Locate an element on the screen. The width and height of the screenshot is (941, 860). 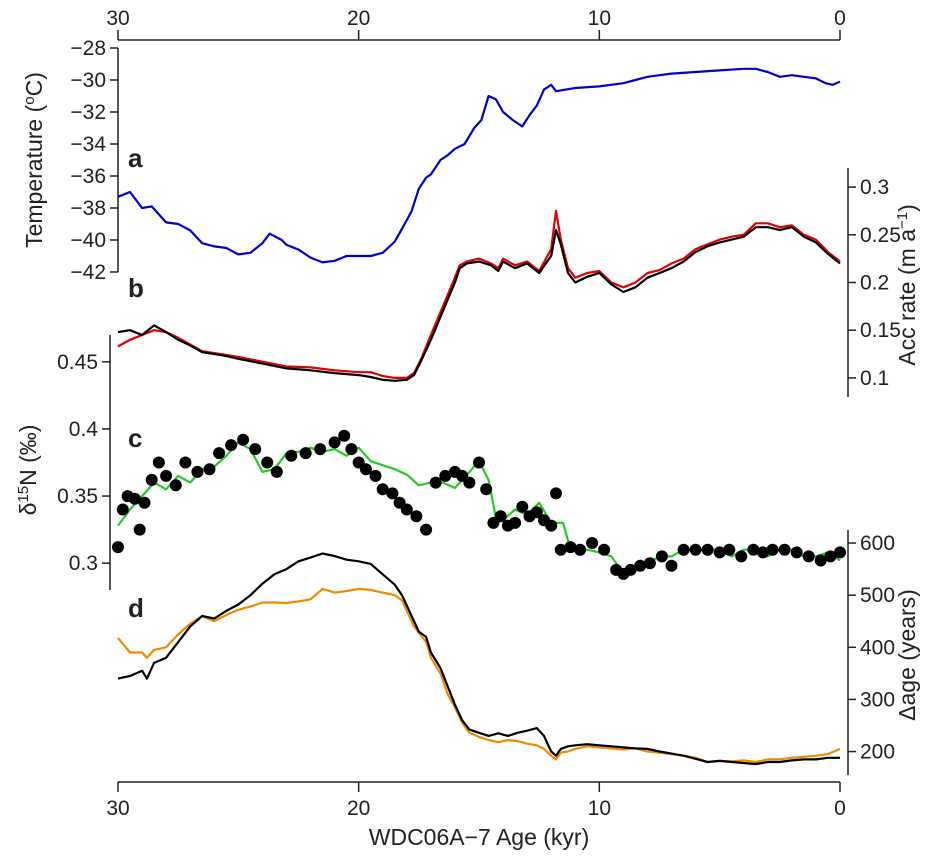
panel-b-series-1-line is located at coordinates (479, 304).